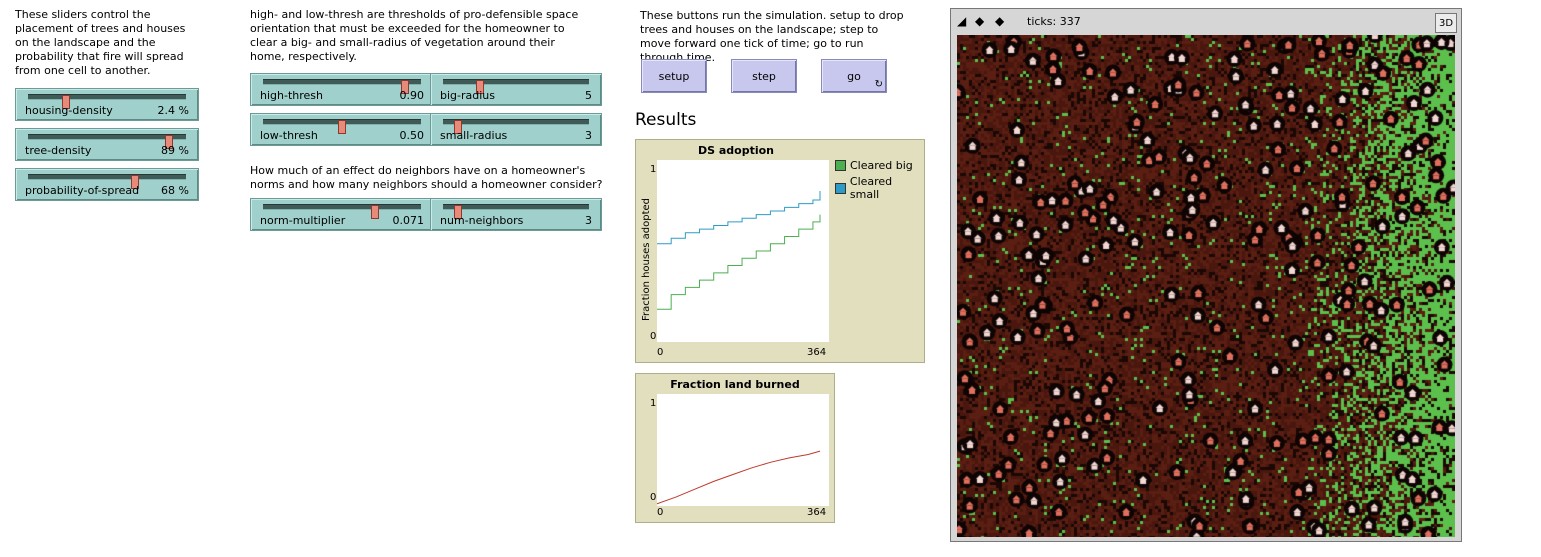  I want to click on go-button-label: go, so click(854, 76).